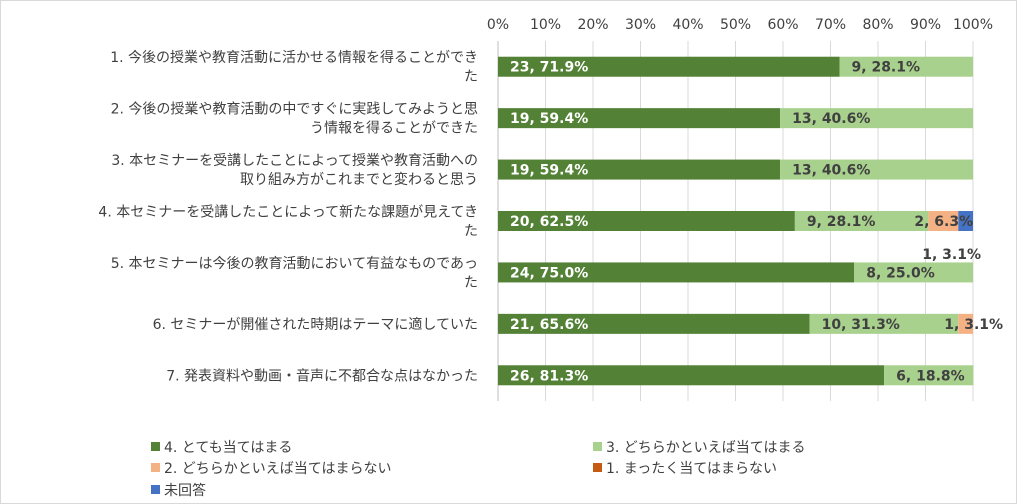 This screenshot has height=504, width=1017. What do you see at coordinates (549, 222) in the screenshot?
I see `data-label: 20, 62.5%` at bounding box center [549, 222].